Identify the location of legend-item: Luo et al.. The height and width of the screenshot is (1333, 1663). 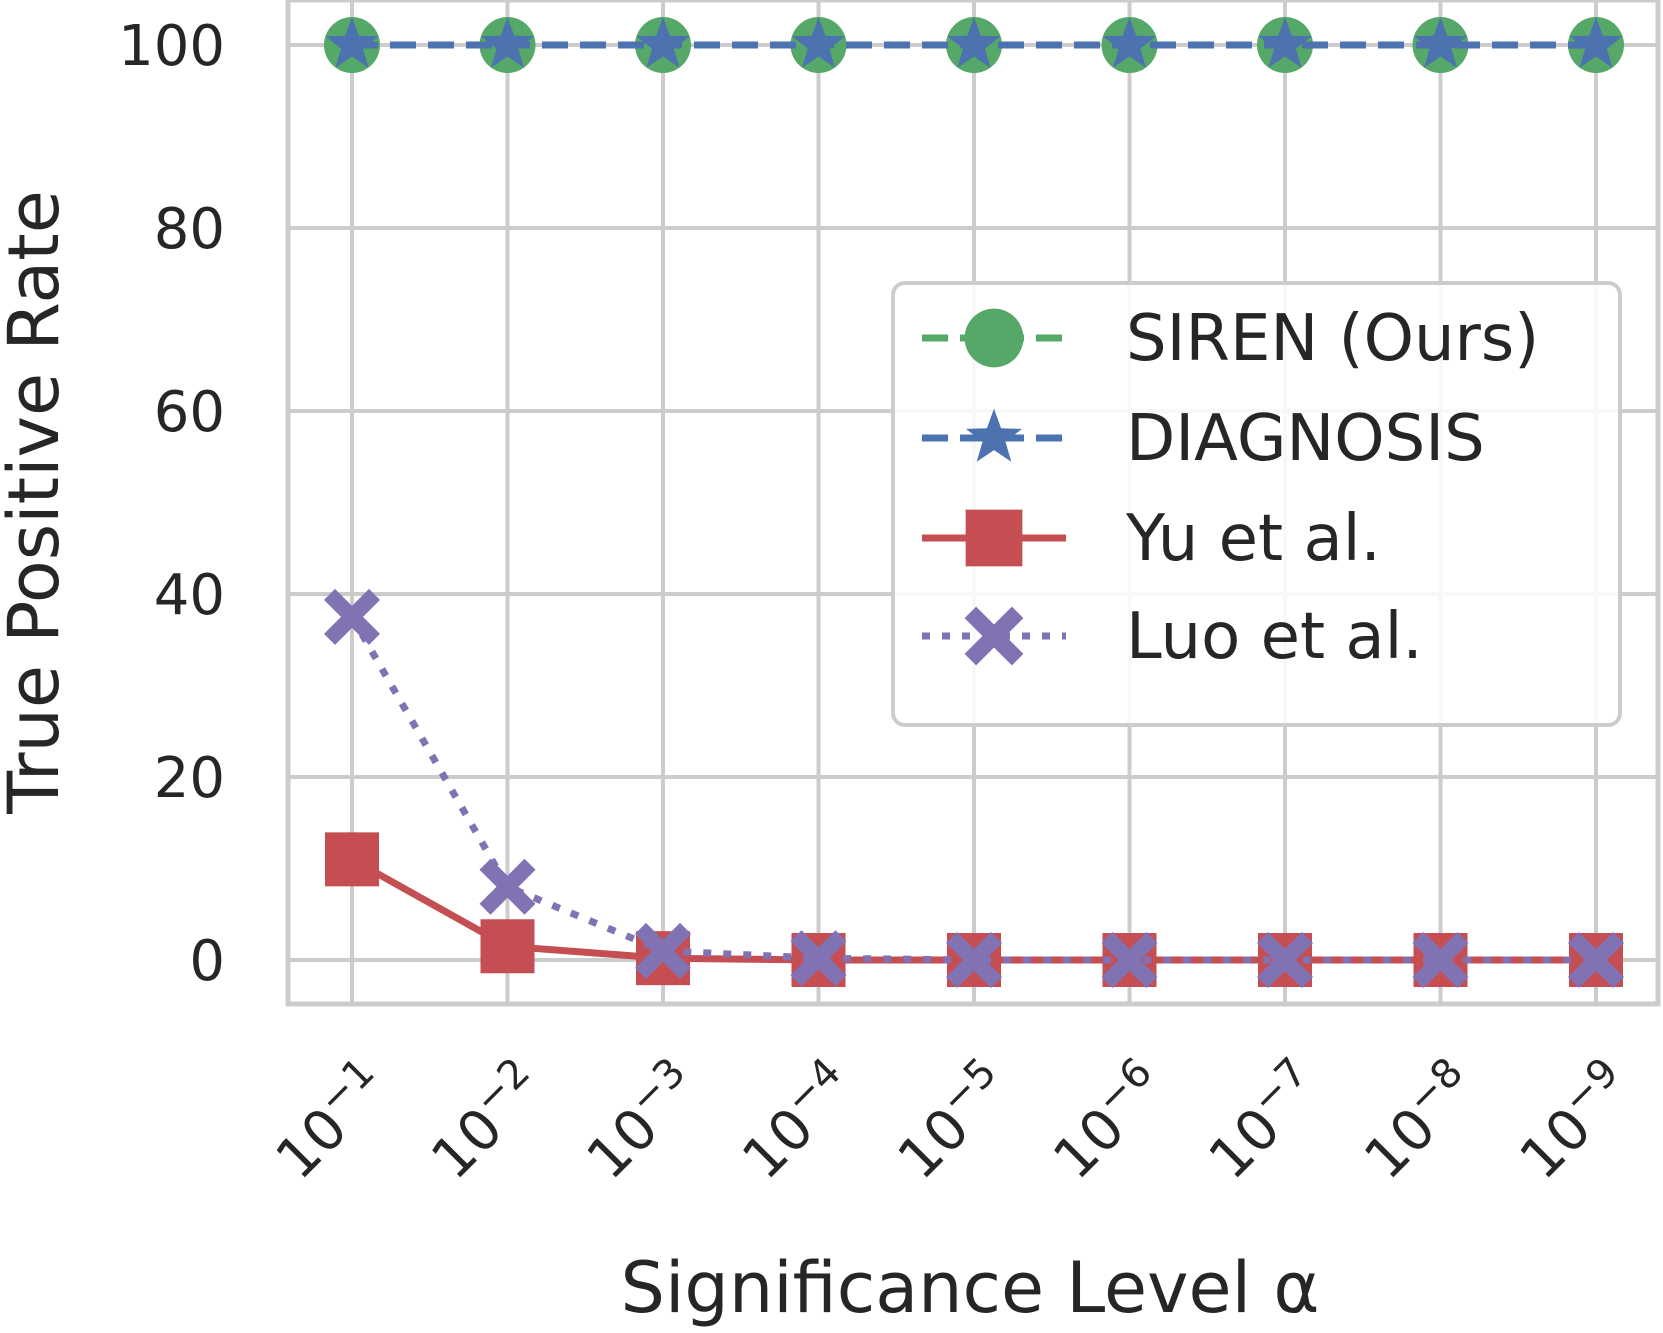
(1172, 637).